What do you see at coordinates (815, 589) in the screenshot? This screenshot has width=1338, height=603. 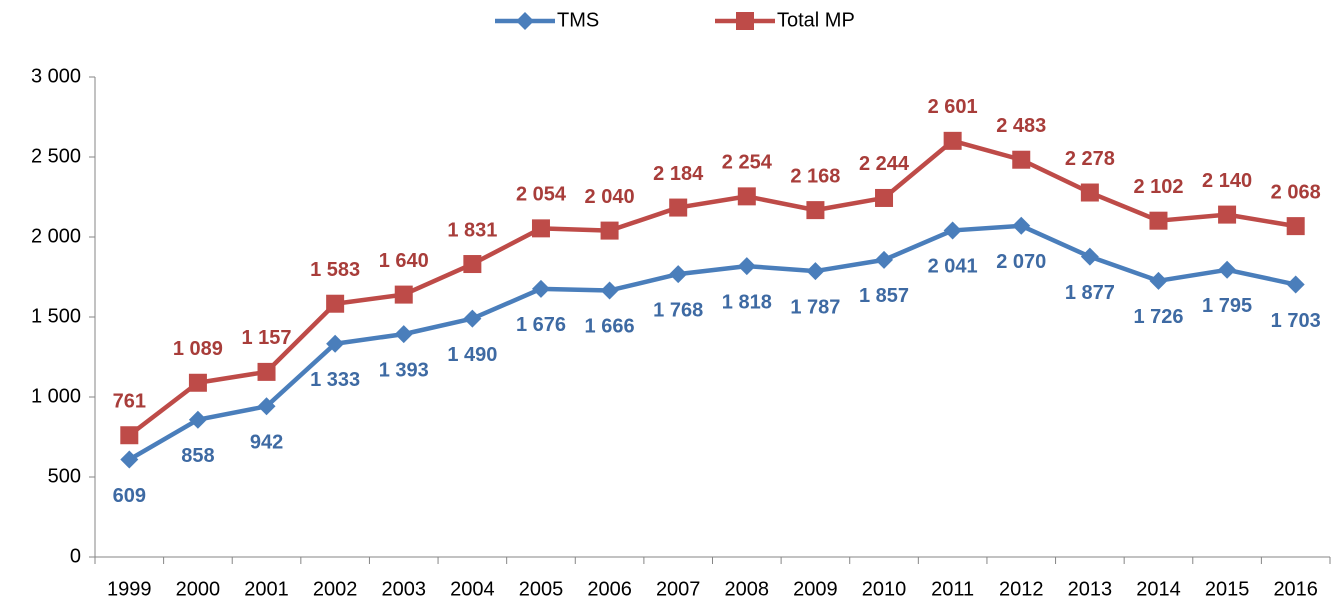 I see `x-tick-label: 2009` at bounding box center [815, 589].